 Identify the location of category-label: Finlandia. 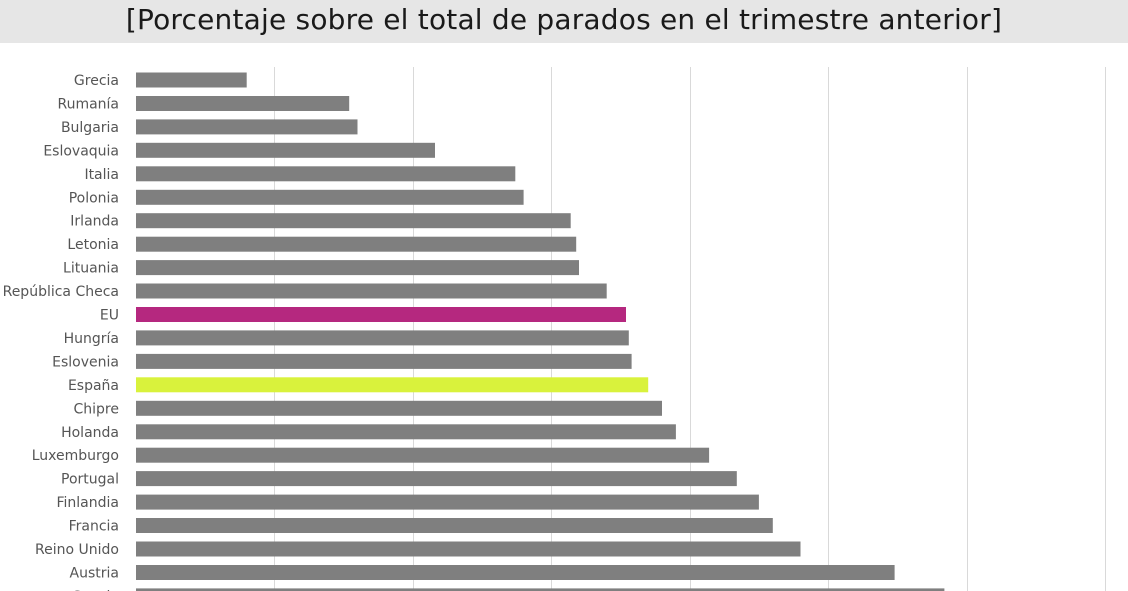
(88, 503).